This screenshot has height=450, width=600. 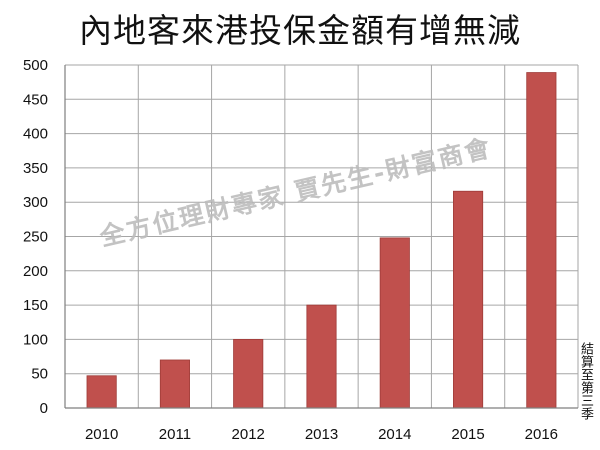 I want to click on bar-2010, so click(x=101, y=392).